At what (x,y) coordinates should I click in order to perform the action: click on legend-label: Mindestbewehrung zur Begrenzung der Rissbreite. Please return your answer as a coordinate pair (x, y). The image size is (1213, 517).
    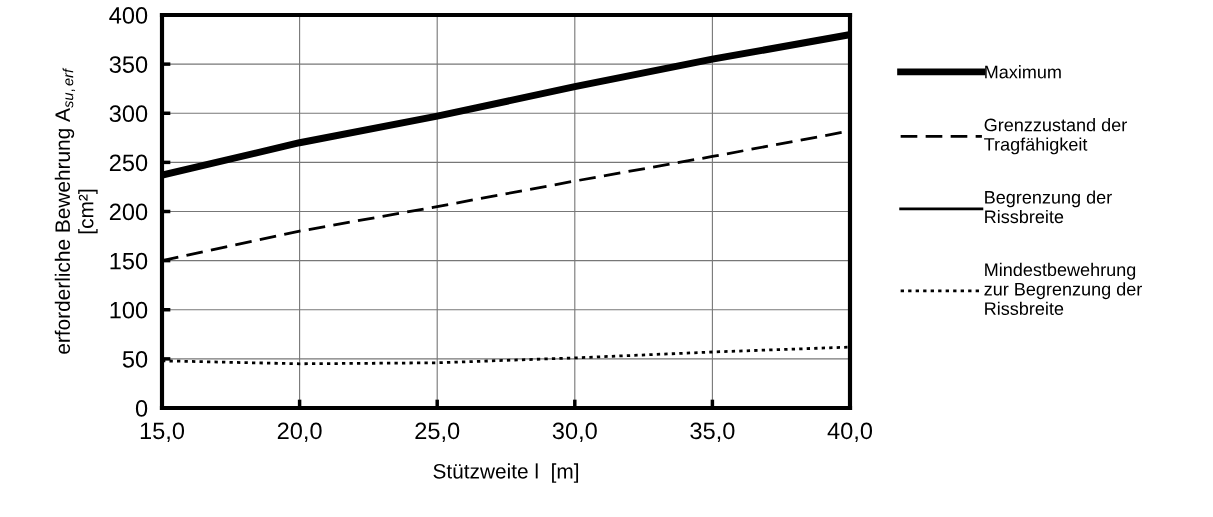
    Looking at the image, I should click on (1063, 289).